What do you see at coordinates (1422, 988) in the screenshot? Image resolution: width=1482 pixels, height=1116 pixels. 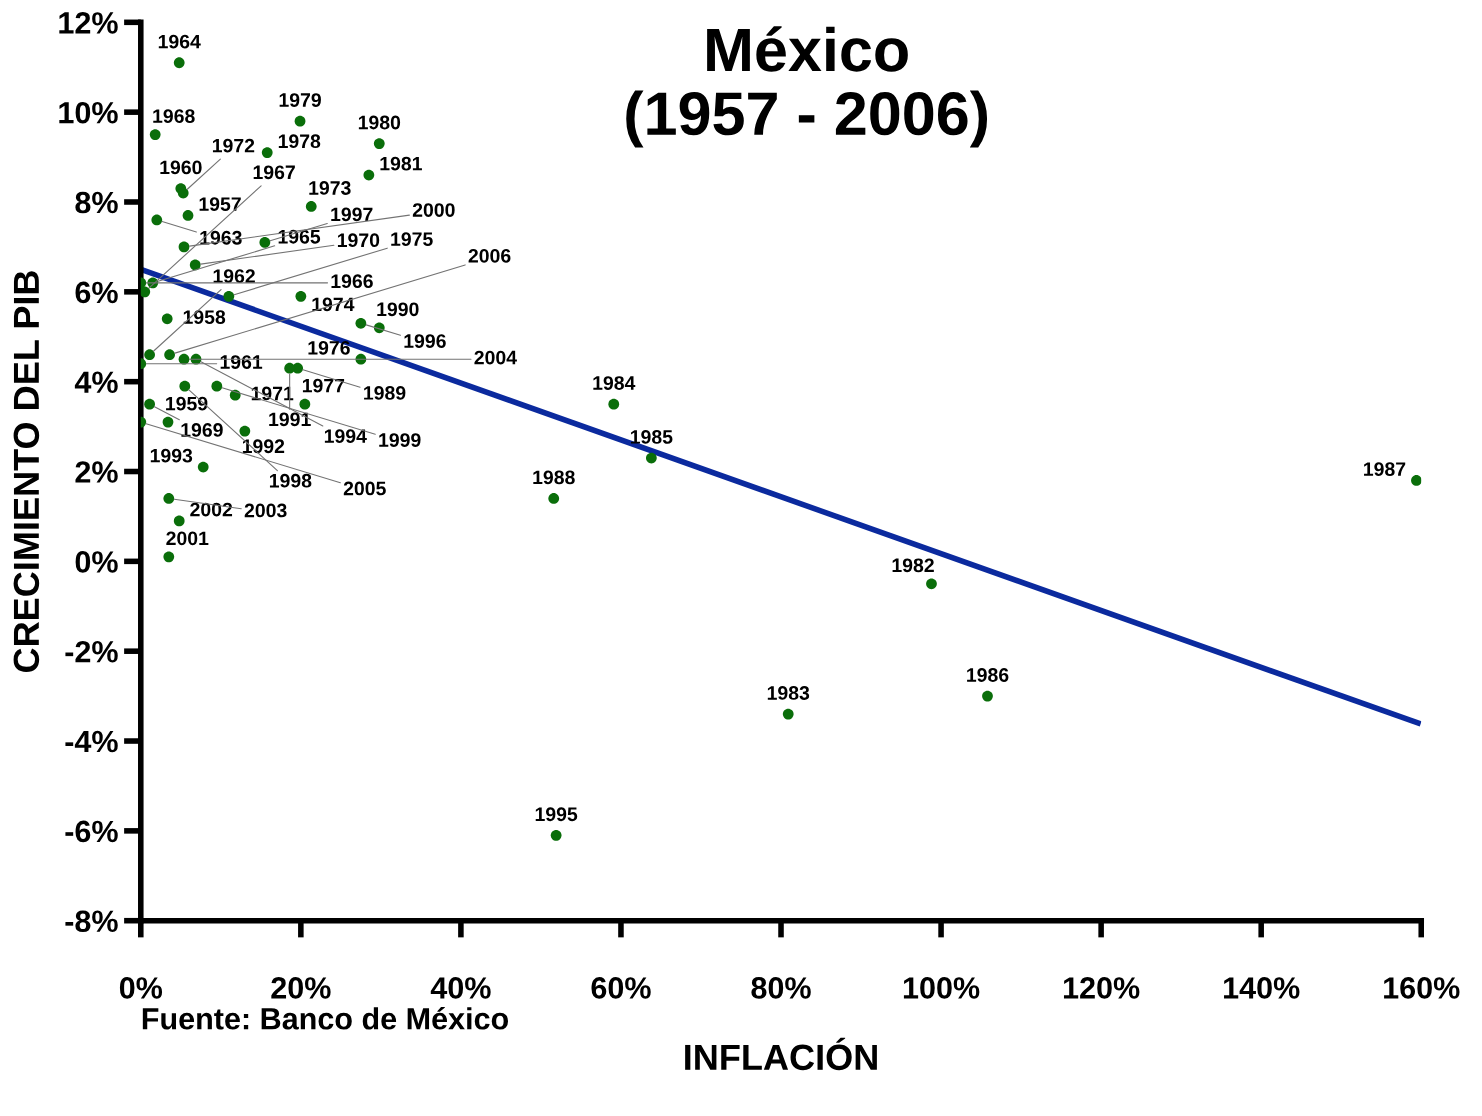 I see `x-tick-label: 160%` at bounding box center [1422, 988].